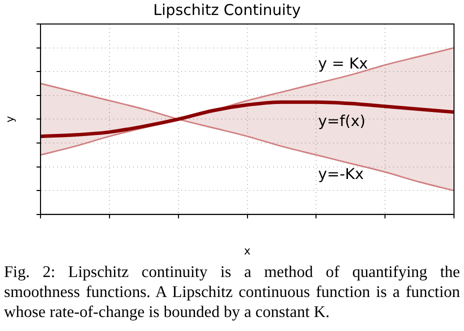 The image size is (464, 331). I want to click on series-label: y=-Kx, so click(341, 173).